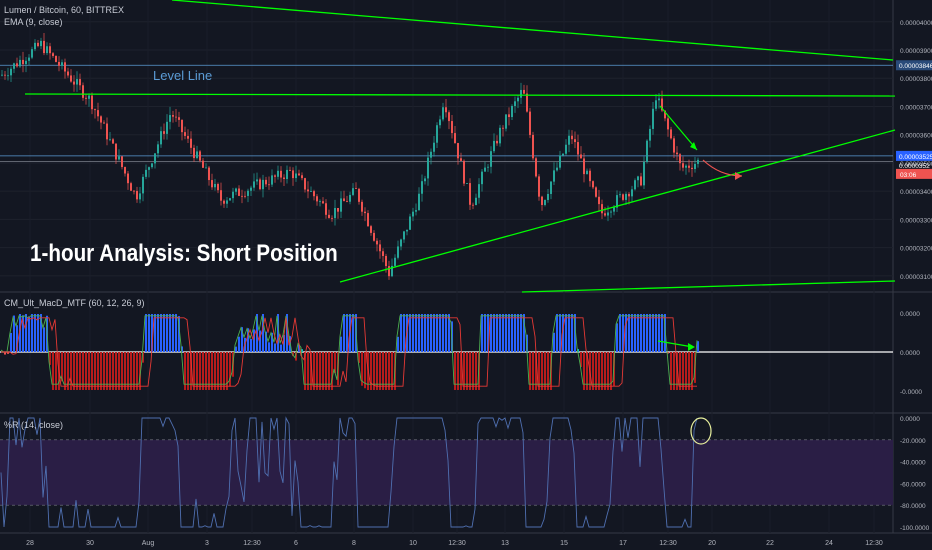 This screenshot has width=932, height=550. What do you see at coordinates (712, 543) in the screenshot?
I see `time-tick-label: 20` at bounding box center [712, 543].